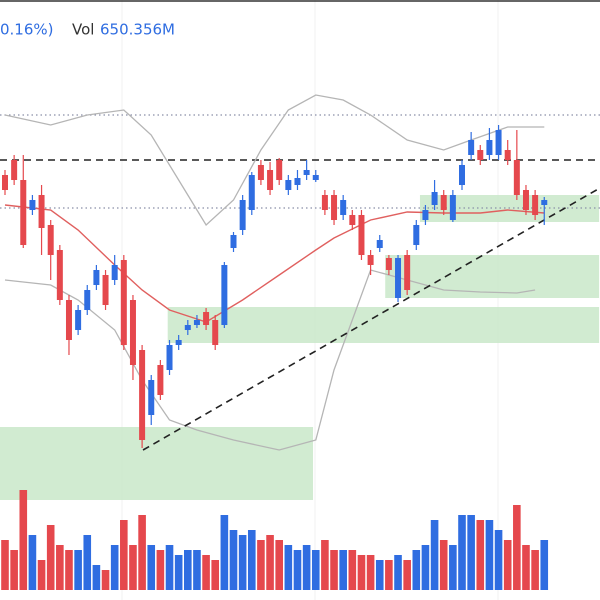 The height and width of the screenshot is (600, 600). What do you see at coordinates (27, 30) in the screenshot?
I see `change-text: 0.16%)` at bounding box center [27, 30].